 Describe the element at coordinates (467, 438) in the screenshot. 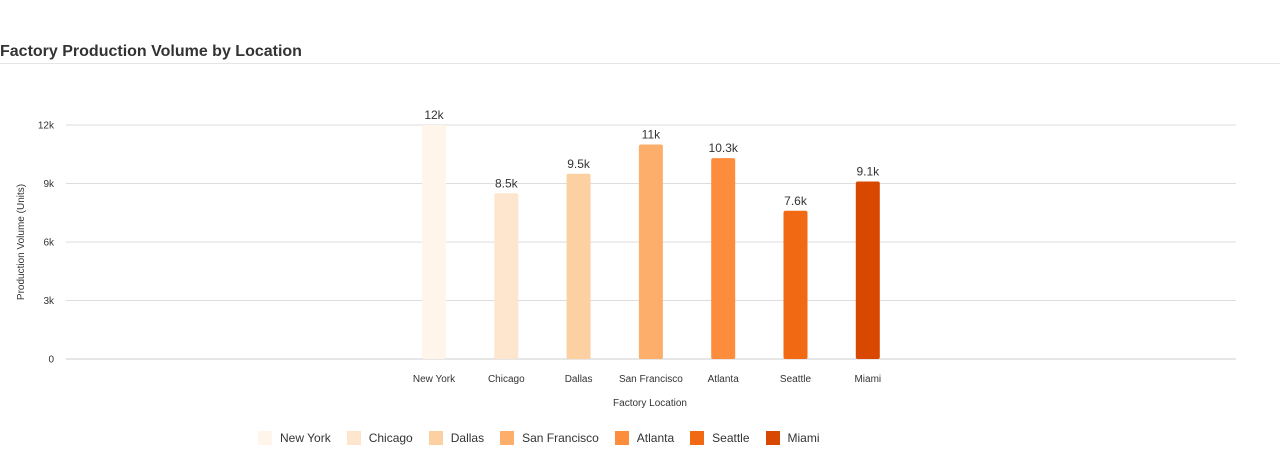

I see `legend-label: Dallas` at that location.